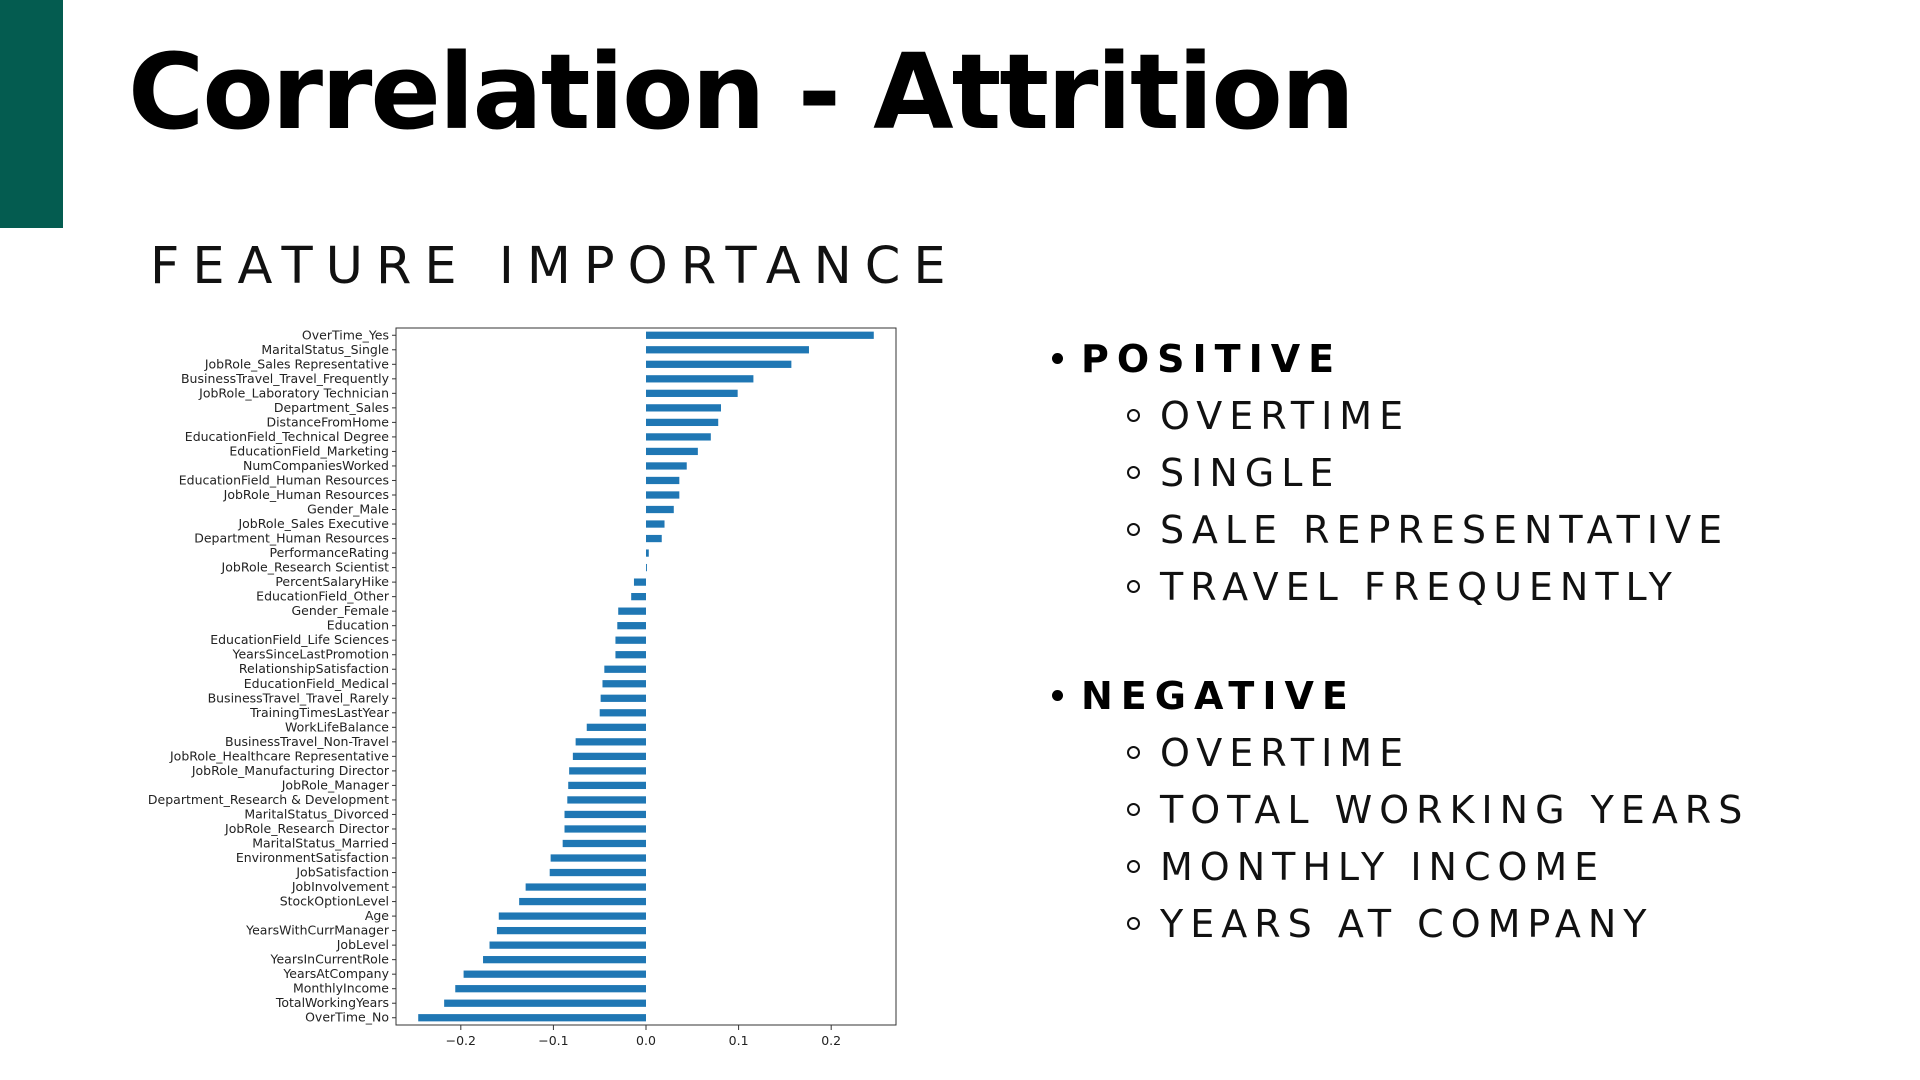 The image size is (1920, 1080). What do you see at coordinates (1472, 415) in the screenshot?
I see `positive-item: OVERTIME` at bounding box center [1472, 415].